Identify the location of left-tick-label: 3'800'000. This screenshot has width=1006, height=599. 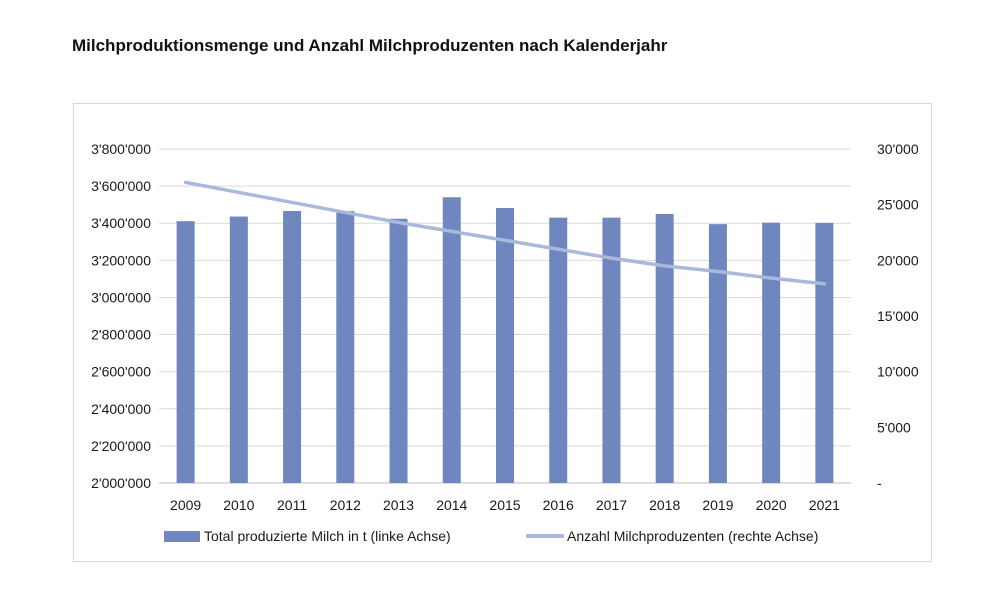
(121, 149).